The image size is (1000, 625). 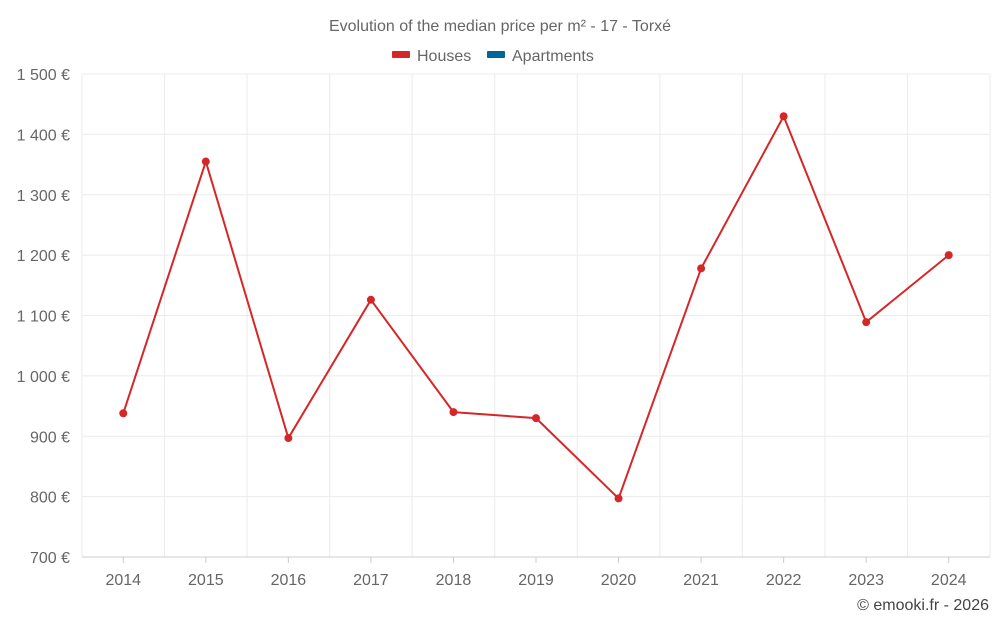 I want to click on y-tick-label: 1 300 €, so click(x=43, y=196).